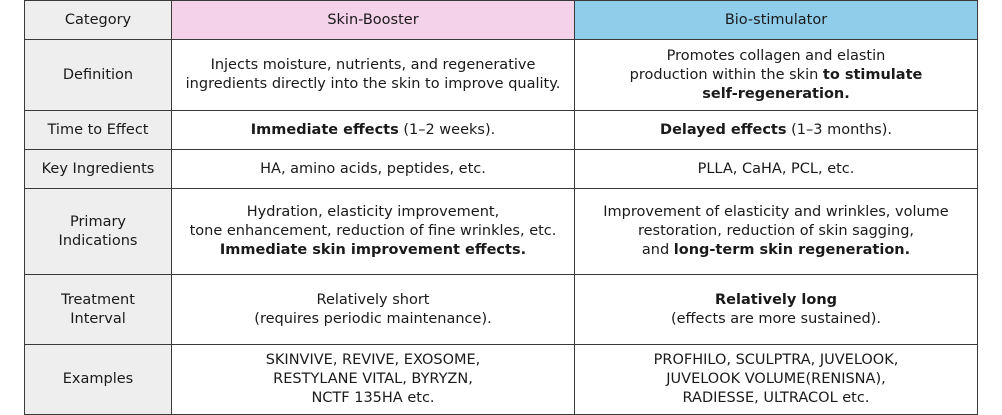  I want to click on category-treatment-interval: Treatment Interval, so click(98, 309).